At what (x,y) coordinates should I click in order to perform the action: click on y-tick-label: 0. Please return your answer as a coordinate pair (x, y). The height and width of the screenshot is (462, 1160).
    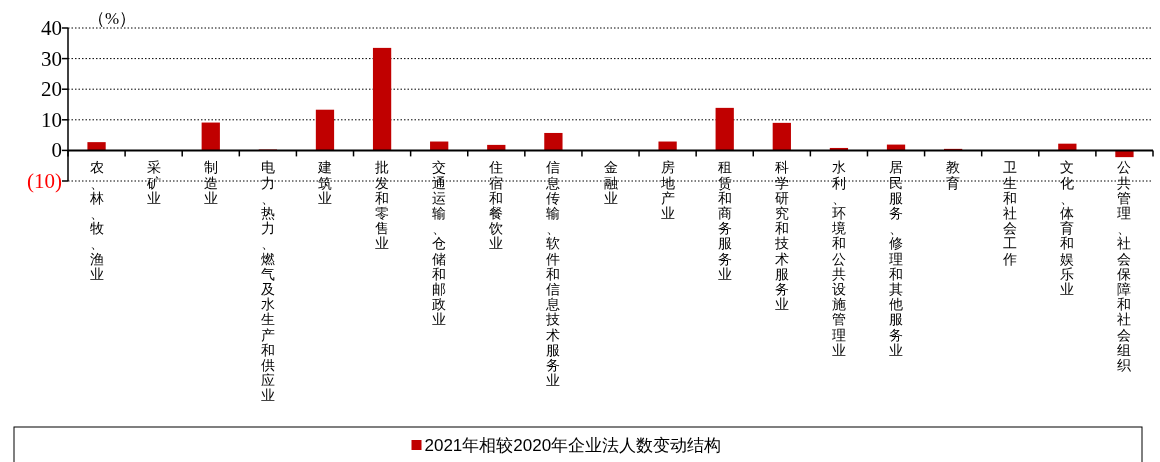
    Looking at the image, I should click on (56, 150).